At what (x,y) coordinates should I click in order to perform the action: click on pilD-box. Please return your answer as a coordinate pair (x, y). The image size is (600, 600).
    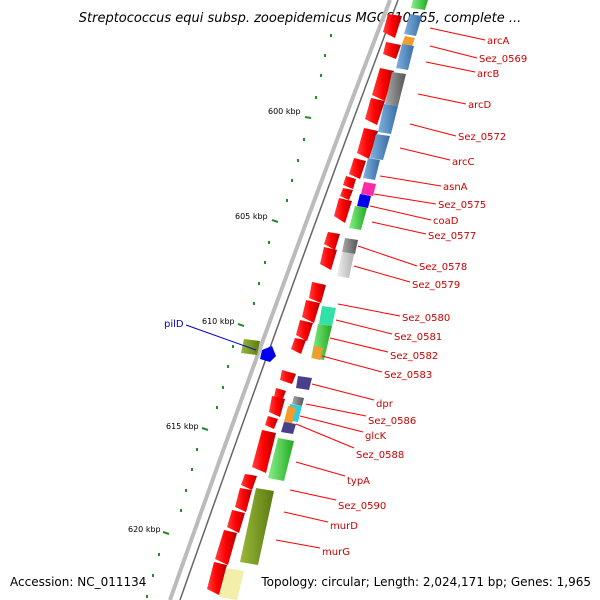
    Looking at the image, I should click on (250, 347).